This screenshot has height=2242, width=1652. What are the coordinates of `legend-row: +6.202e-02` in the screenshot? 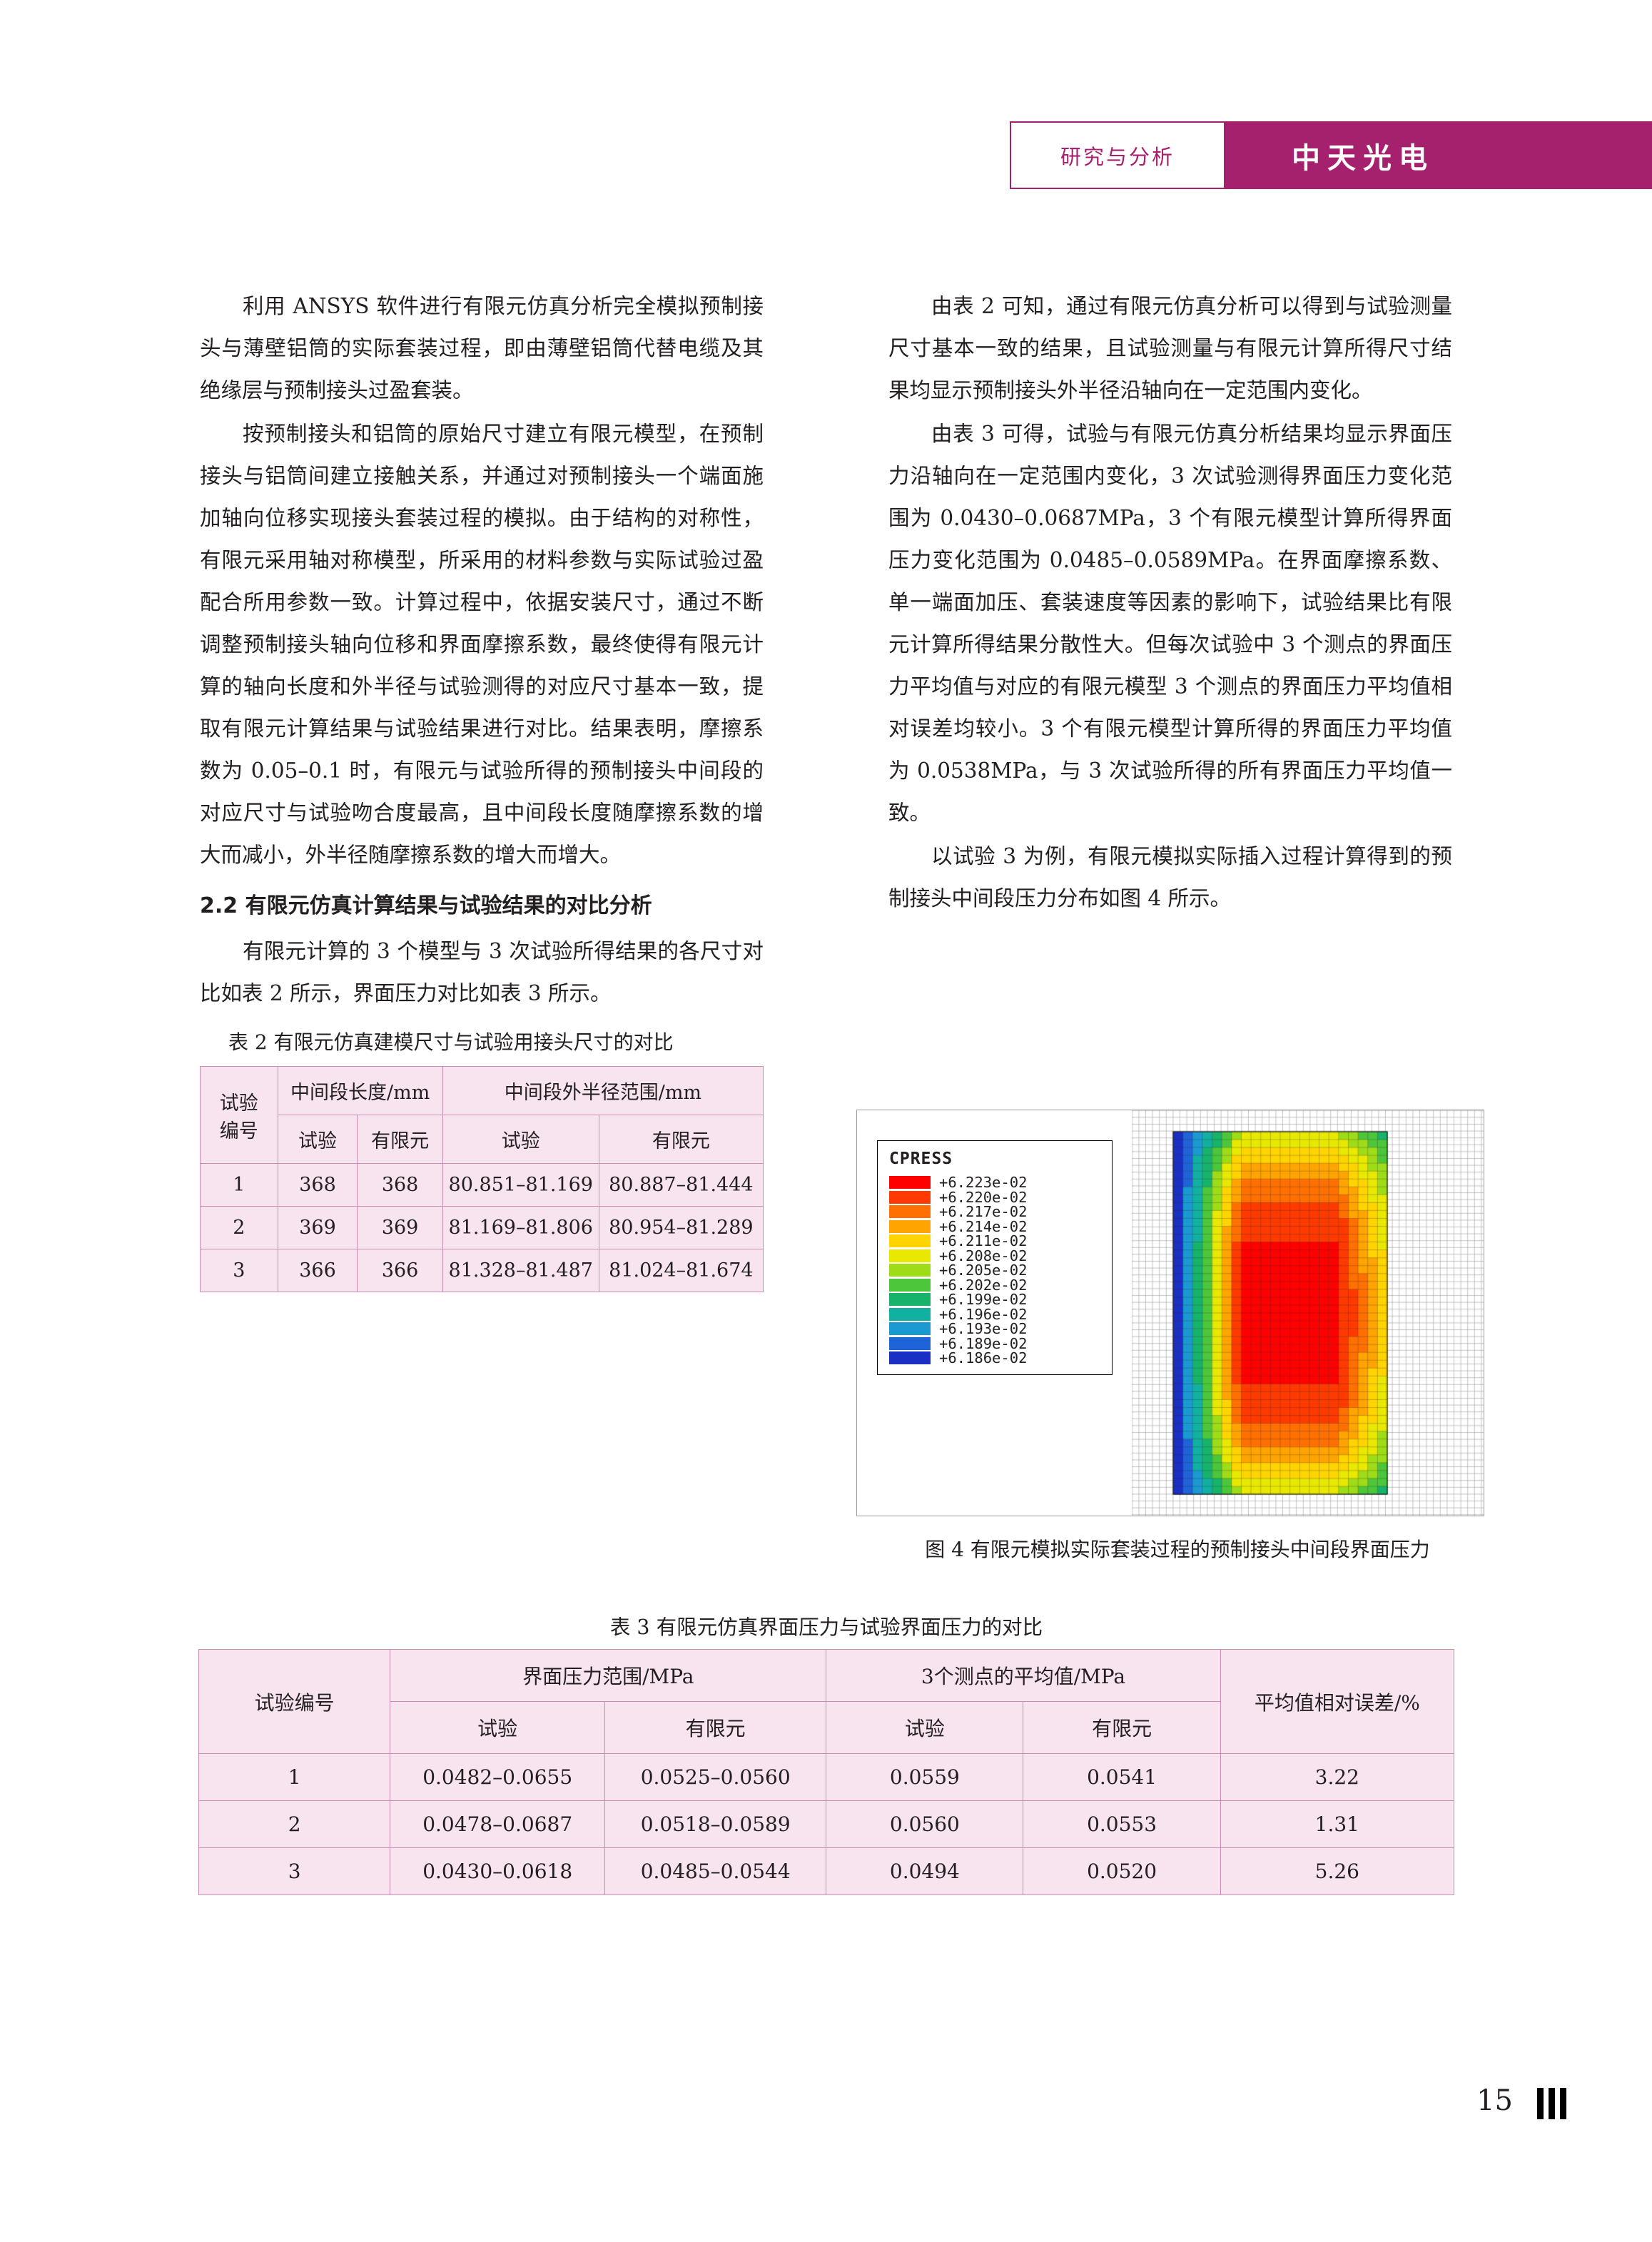 It's located at (995, 1285).